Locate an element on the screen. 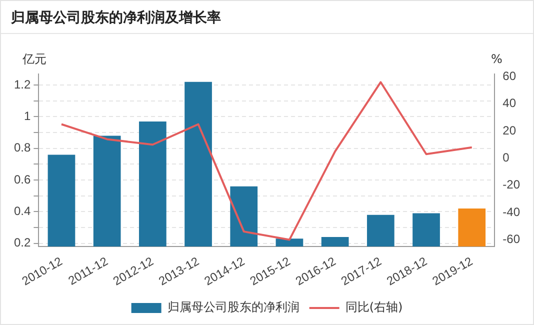 This screenshot has height=325, width=534. y2-tick-label: -60 is located at coordinates (511, 239).